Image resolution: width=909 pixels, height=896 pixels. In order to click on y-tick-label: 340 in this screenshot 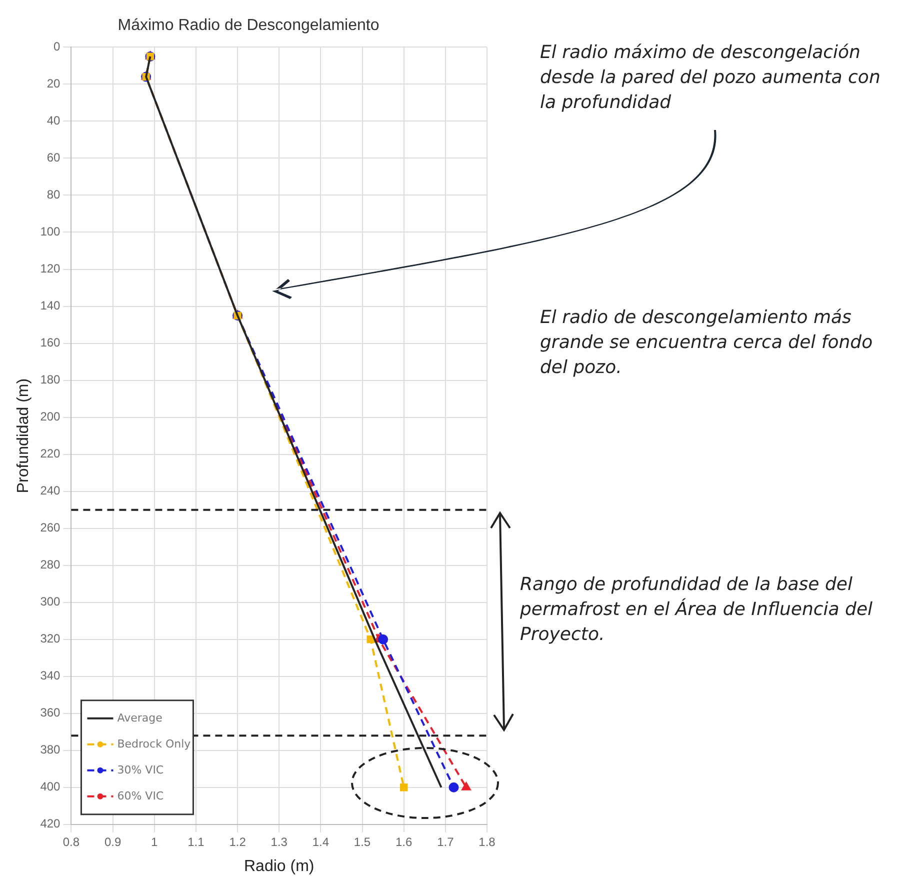, I will do `click(50, 675)`.